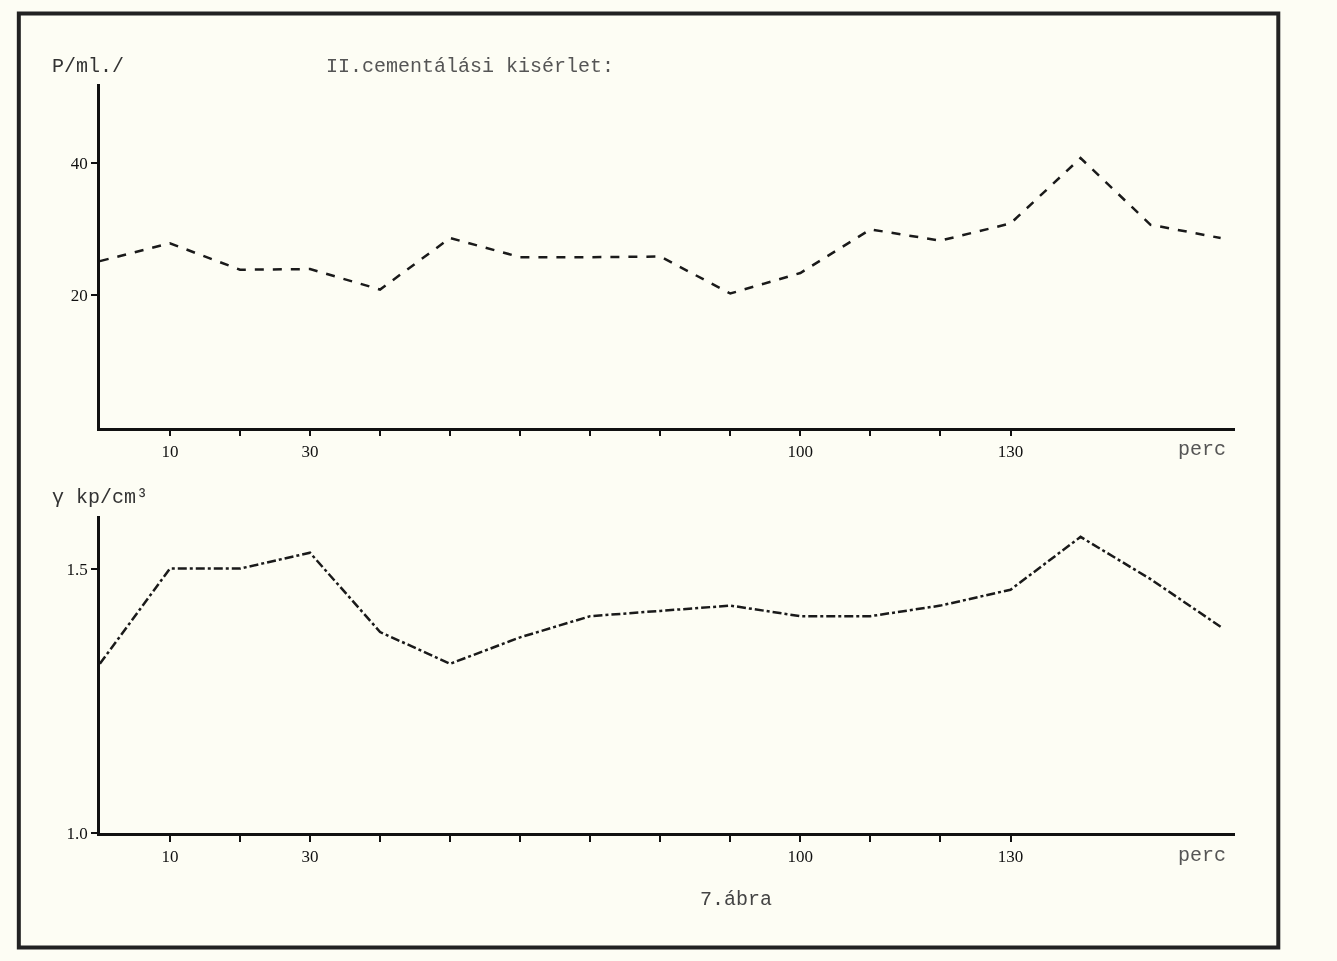 The width and height of the screenshot is (1337, 961). Describe the element at coordinates (79, 296) in the screenshot. I see `y-tick-label: 20` at that location.